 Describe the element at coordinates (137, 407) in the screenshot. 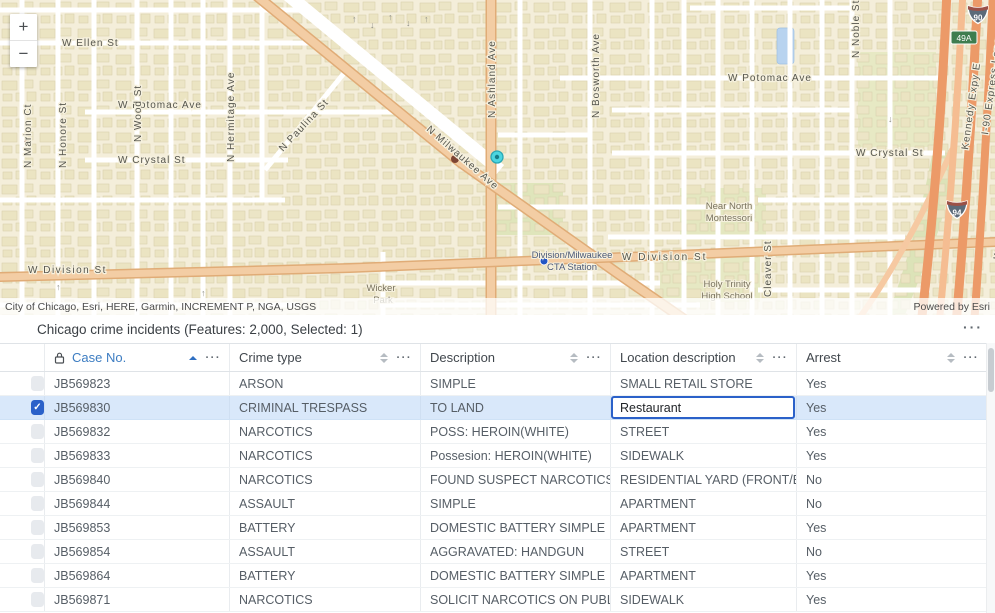

I see `cell-case-no: JB569830` at that location.